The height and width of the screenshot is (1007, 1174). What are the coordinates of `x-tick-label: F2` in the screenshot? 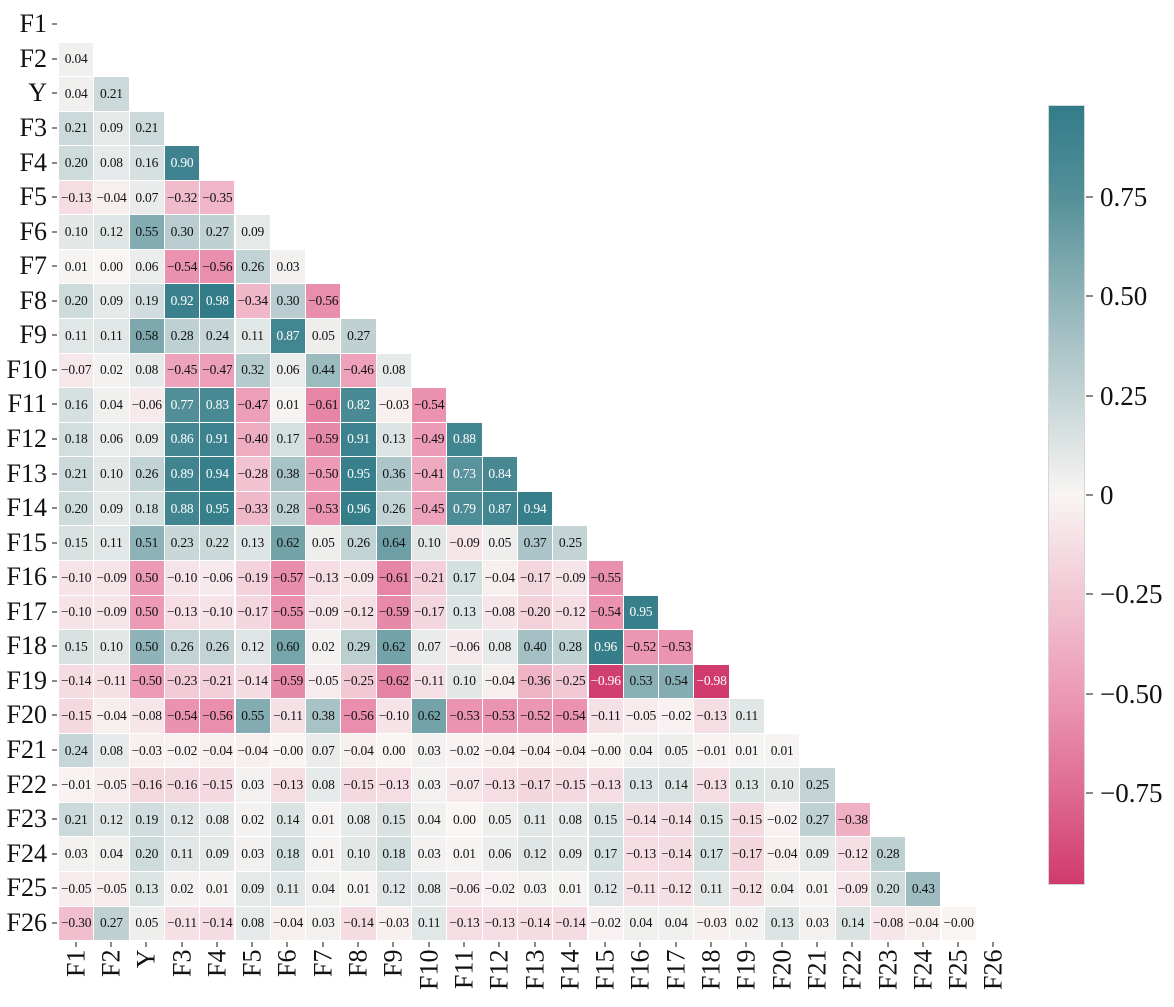 It's located at (111, 963).